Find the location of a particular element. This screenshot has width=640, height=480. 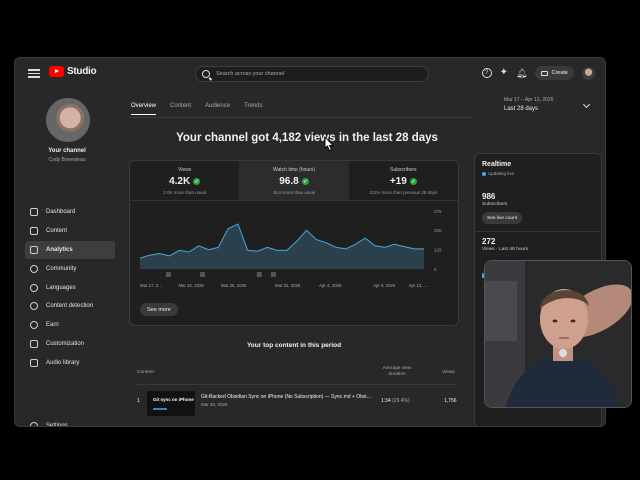

realtime-live-status: Updating live is located at coordinates (498, 173).